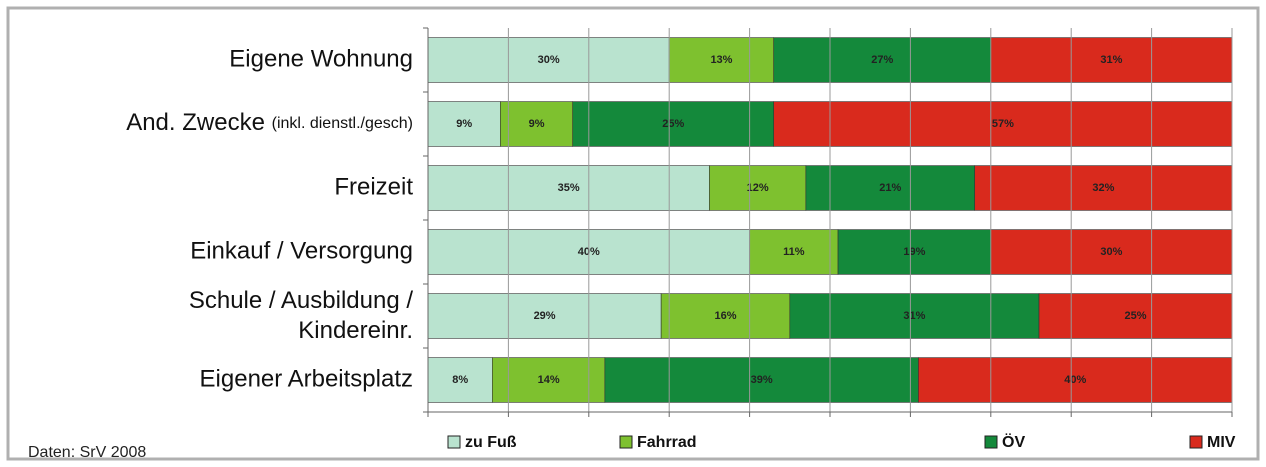  I want to click on data-label: 12%, so click(758, 188).